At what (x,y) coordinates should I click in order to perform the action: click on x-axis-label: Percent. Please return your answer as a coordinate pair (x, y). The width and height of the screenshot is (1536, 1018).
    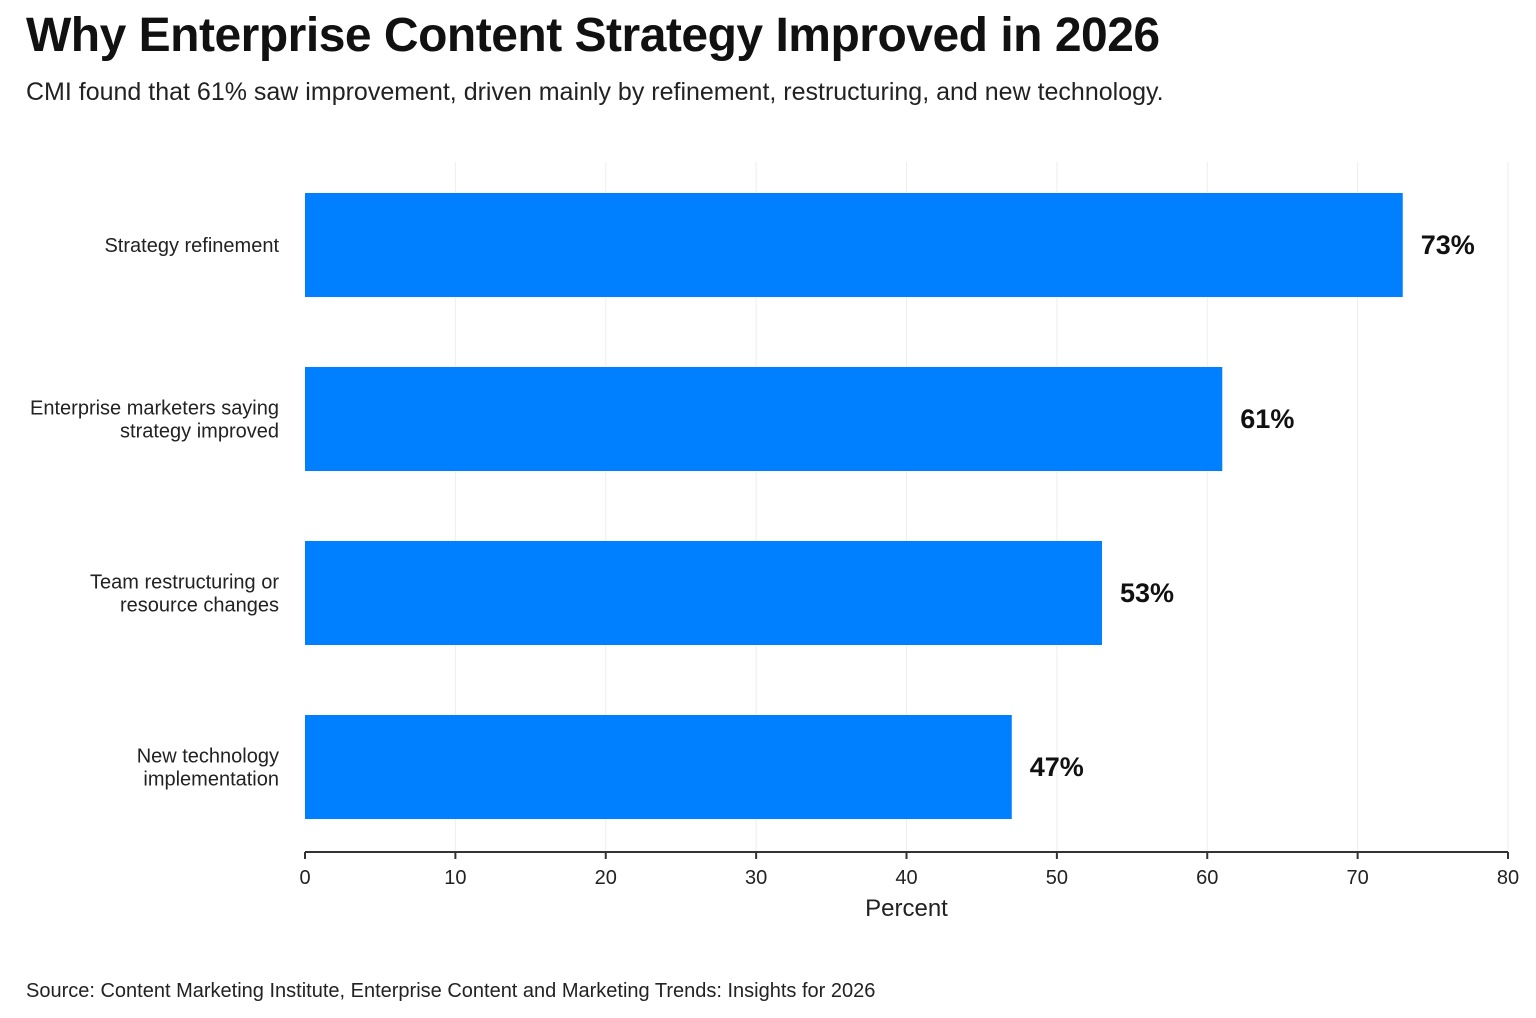
    Looking at the image, I should click on (906, 908).